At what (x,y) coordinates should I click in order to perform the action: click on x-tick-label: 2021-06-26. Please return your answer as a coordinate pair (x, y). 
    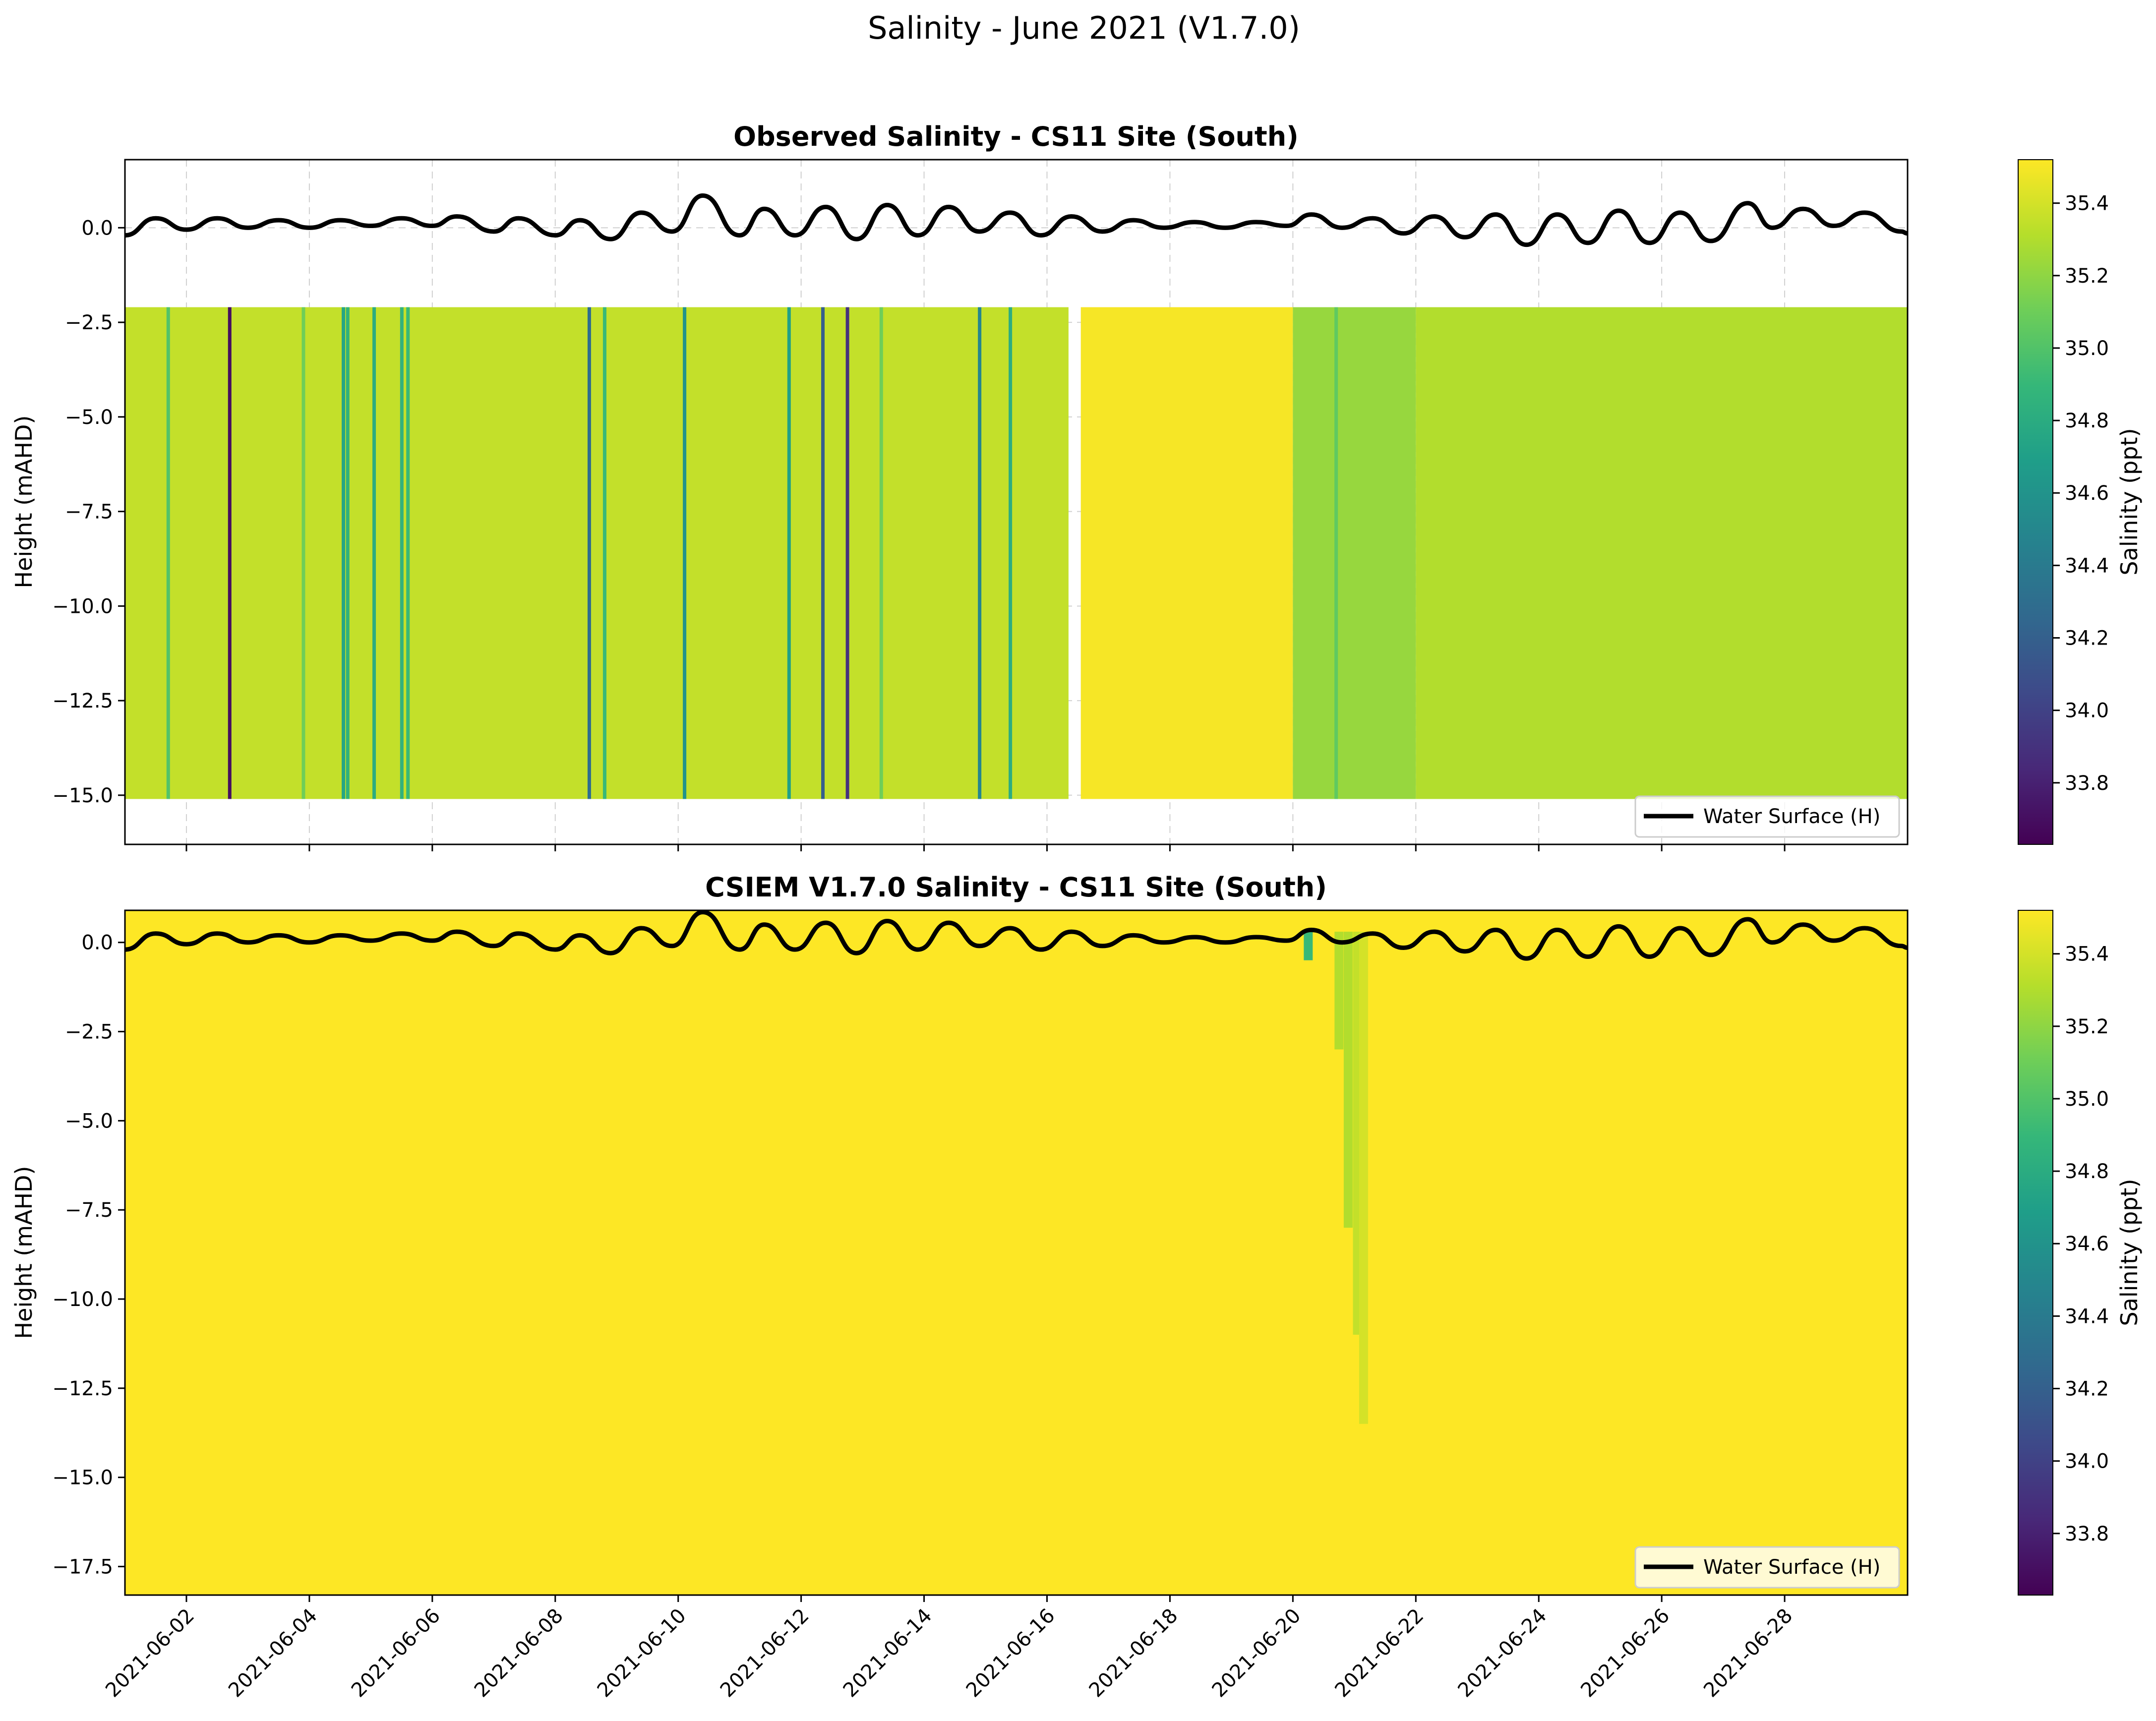
    Looking at the image, I should click on (1625, 1653).